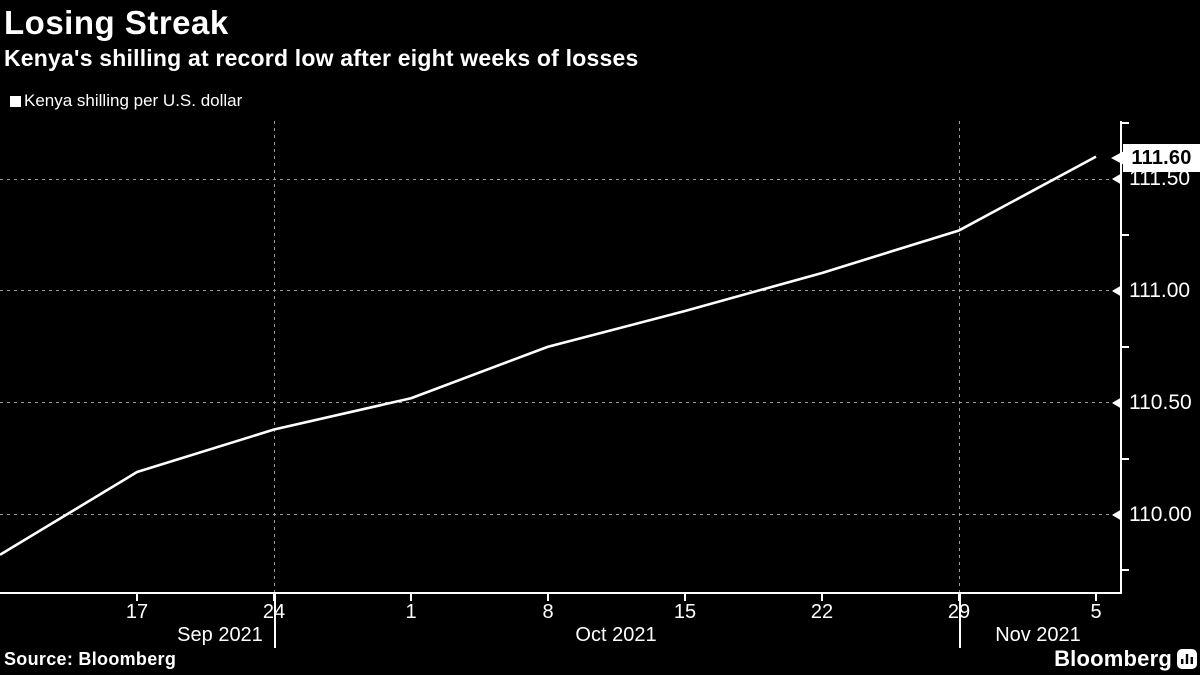 This screenshot has width=1200, height=675. What do you see at coordinates (685, 612) in the screenshot?
I see `x-axis-tick-label: 15` at bounding box center [685, 612].